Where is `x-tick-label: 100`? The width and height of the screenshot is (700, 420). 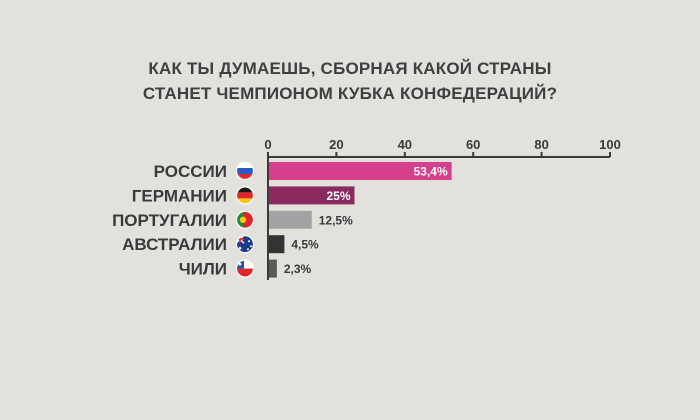 x-tick-label: 100 is located at coordinates (610, 144).